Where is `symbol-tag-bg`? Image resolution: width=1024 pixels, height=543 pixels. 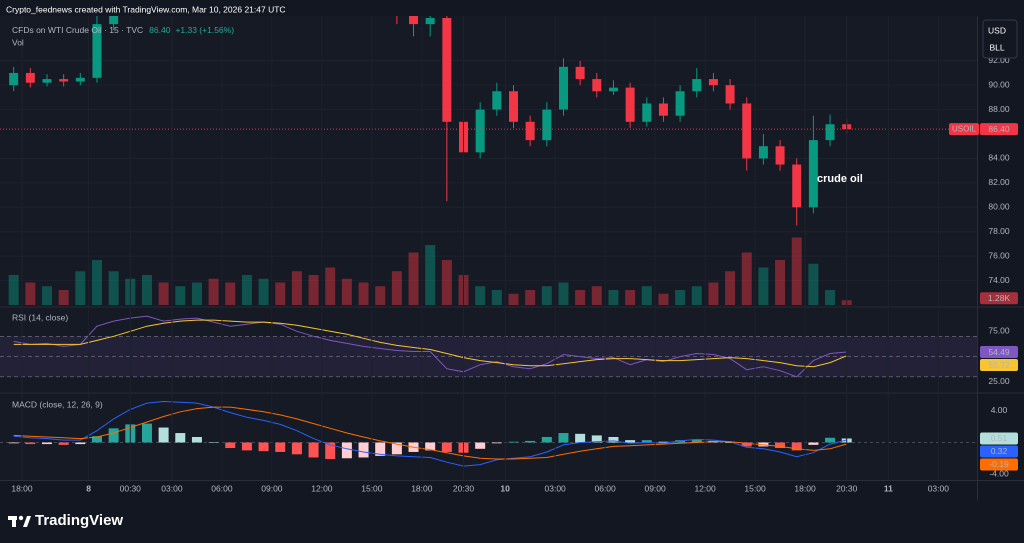
symbol-tag-bg is located at coordinates (964, 129).